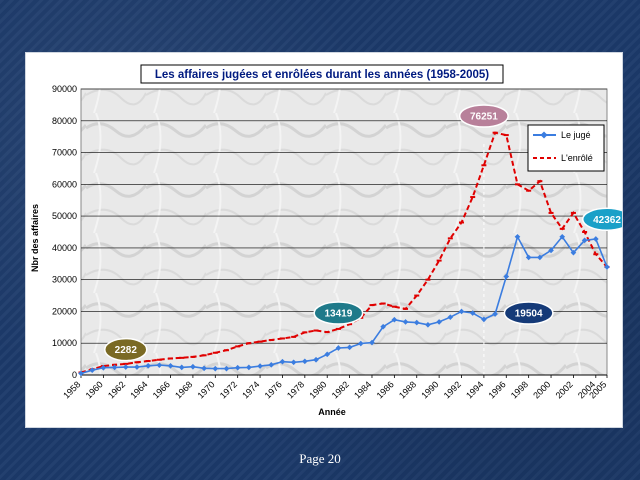  What do you see at coordinates (362, 389) in the screenshot?
I see `x-tick-label: 1984` at bounding box center [362, 389].